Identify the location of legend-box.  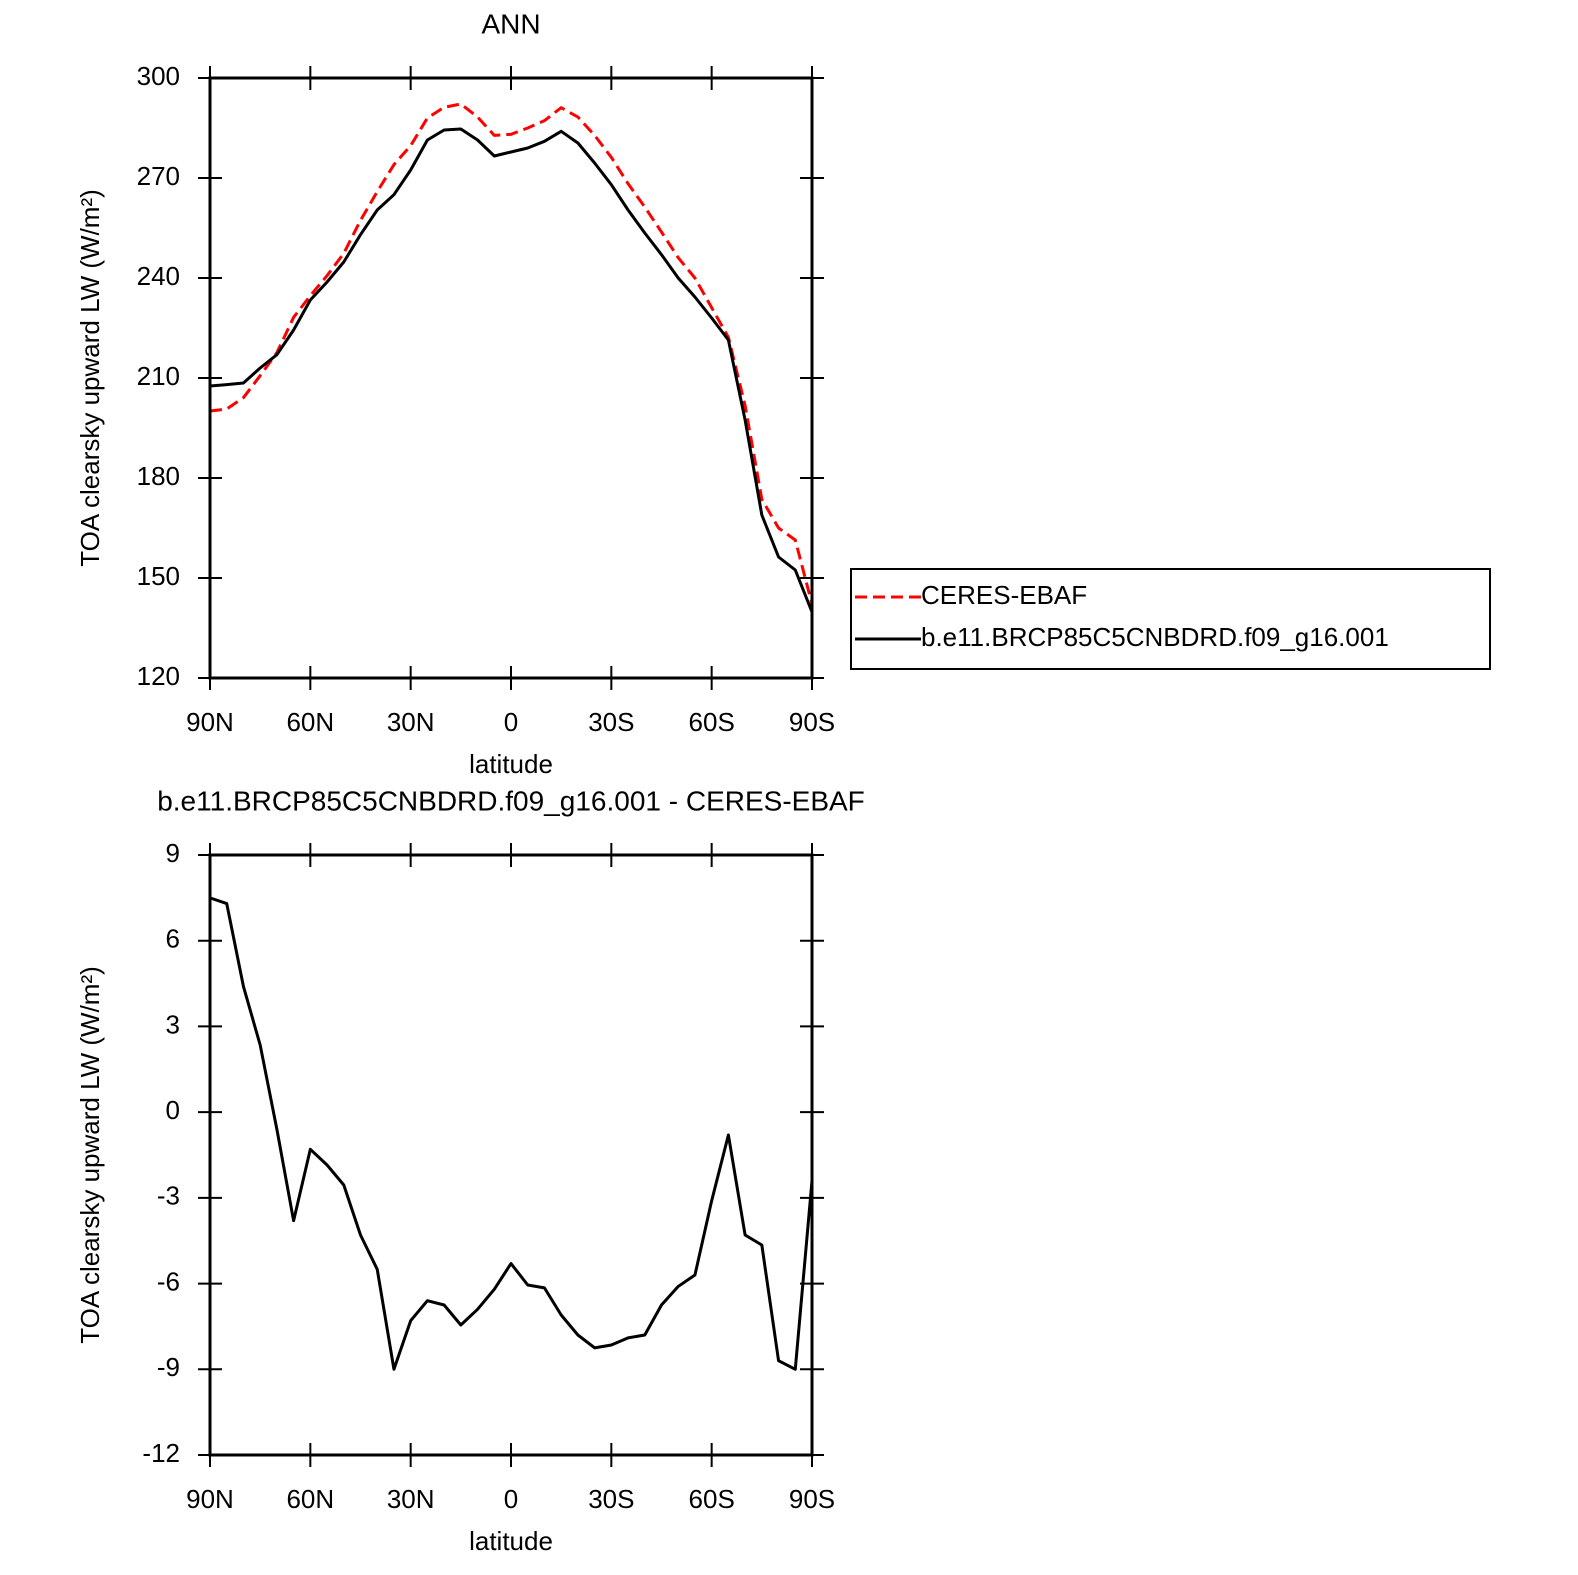
(1170, 619).